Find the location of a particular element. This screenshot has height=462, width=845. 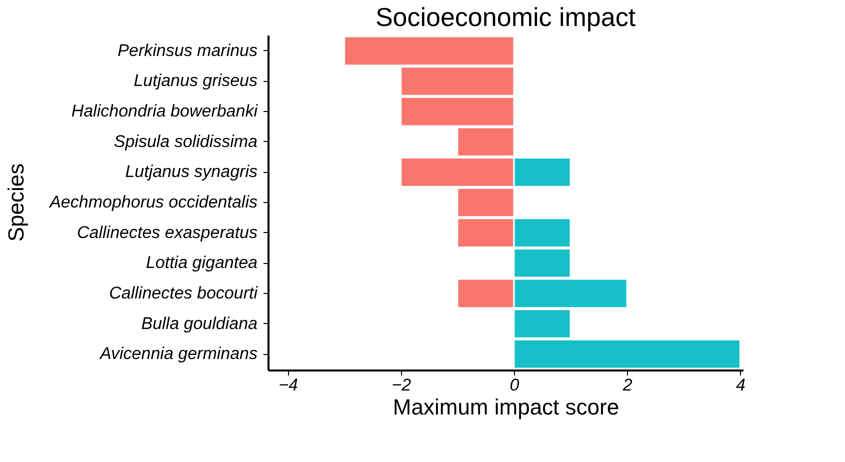

y-tick-label: Lottia gigantea is located at coordinates (202, 262).